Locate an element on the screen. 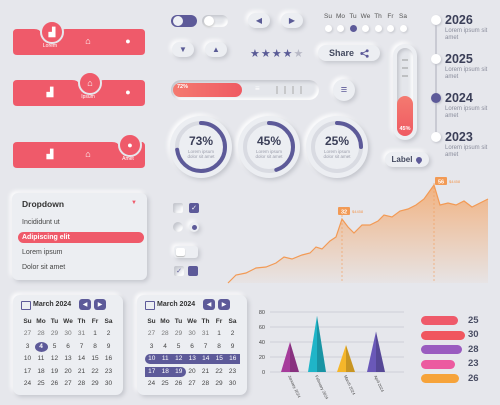 This screenshot has width=500, height=405. arrow-right-button: ▶ is located at coordinates (292, 20).